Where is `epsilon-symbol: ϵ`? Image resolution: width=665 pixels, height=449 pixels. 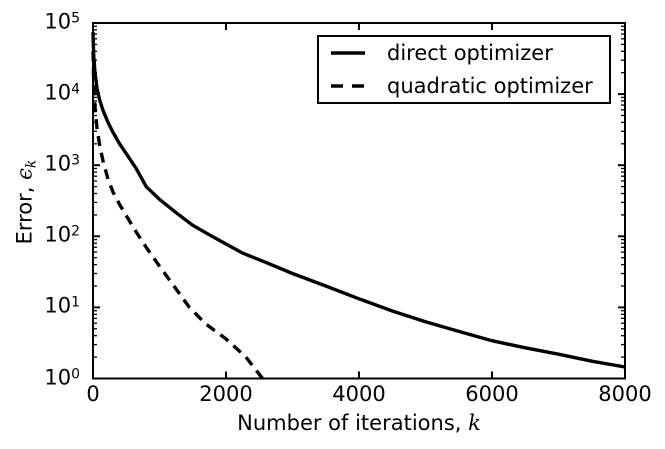 epsilon-symbol: ϵ is located at coordinates (24, 174).